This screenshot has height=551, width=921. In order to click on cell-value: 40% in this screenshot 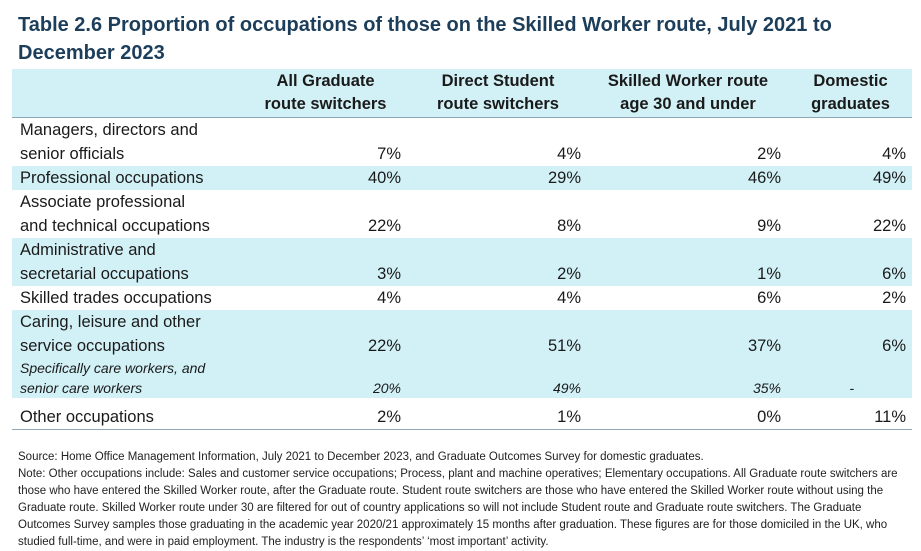, I will do `click(324, 178)`.